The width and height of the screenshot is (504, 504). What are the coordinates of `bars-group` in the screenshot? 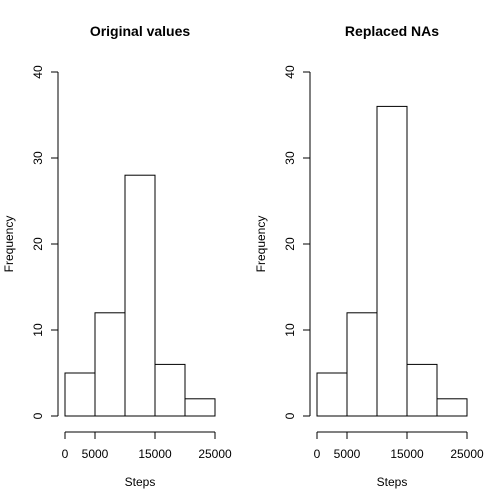 It's located at (140, 295).